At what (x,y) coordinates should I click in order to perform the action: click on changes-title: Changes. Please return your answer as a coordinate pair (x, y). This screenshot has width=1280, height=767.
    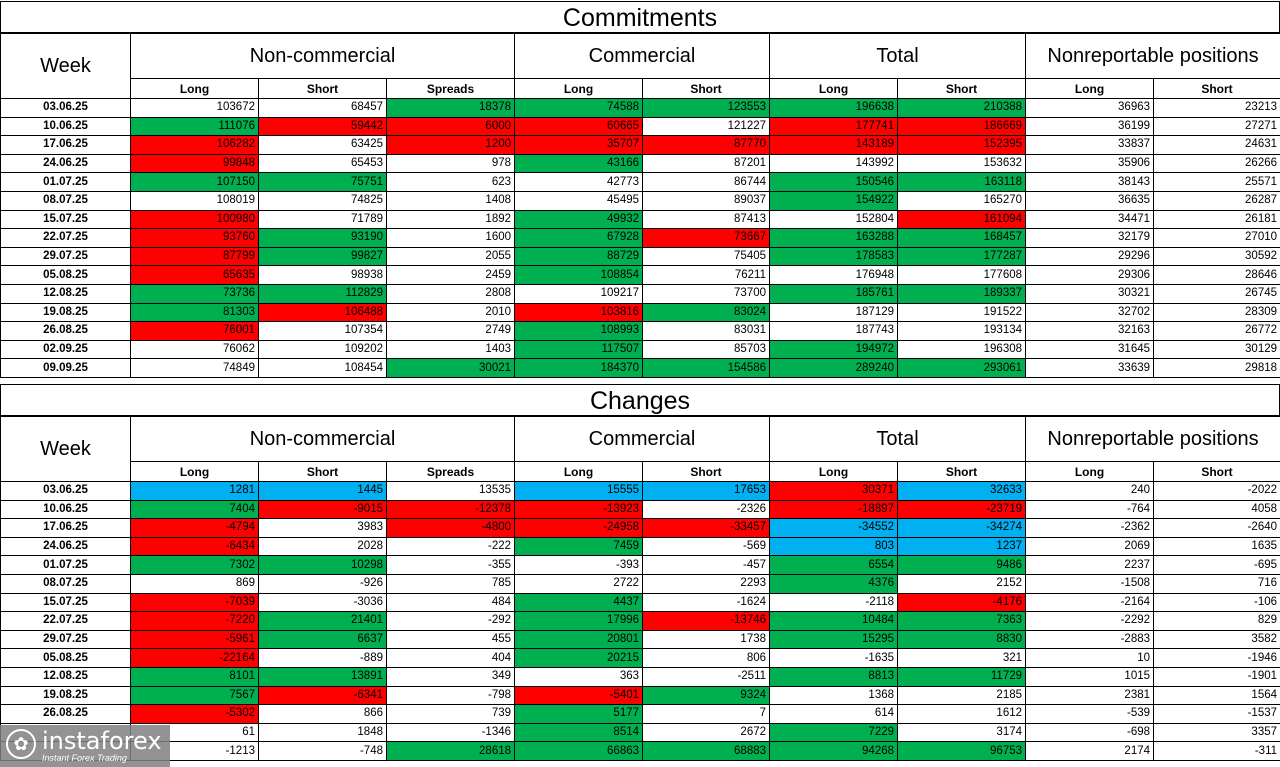
    Looking at the image, I should click on (640, 400).